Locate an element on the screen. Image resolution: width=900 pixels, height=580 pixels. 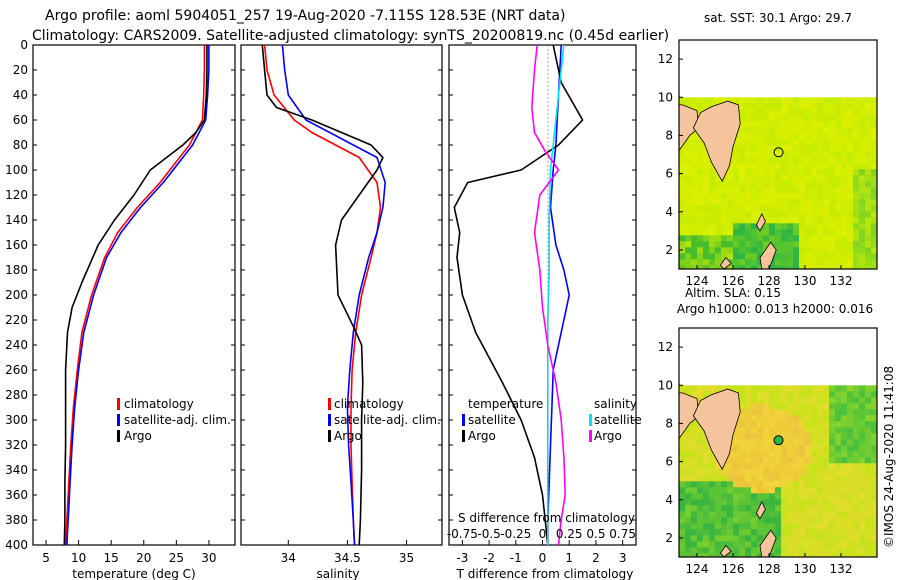
legend-swatch-argo is located at coordinates (118, 436).